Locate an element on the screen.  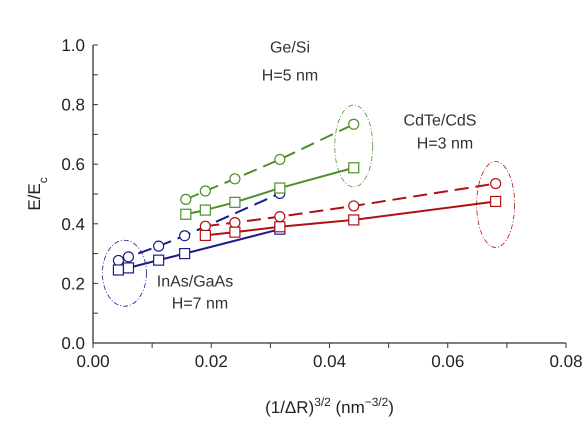
y-tick-label: 0.2 is located at coordinates (73, 284).